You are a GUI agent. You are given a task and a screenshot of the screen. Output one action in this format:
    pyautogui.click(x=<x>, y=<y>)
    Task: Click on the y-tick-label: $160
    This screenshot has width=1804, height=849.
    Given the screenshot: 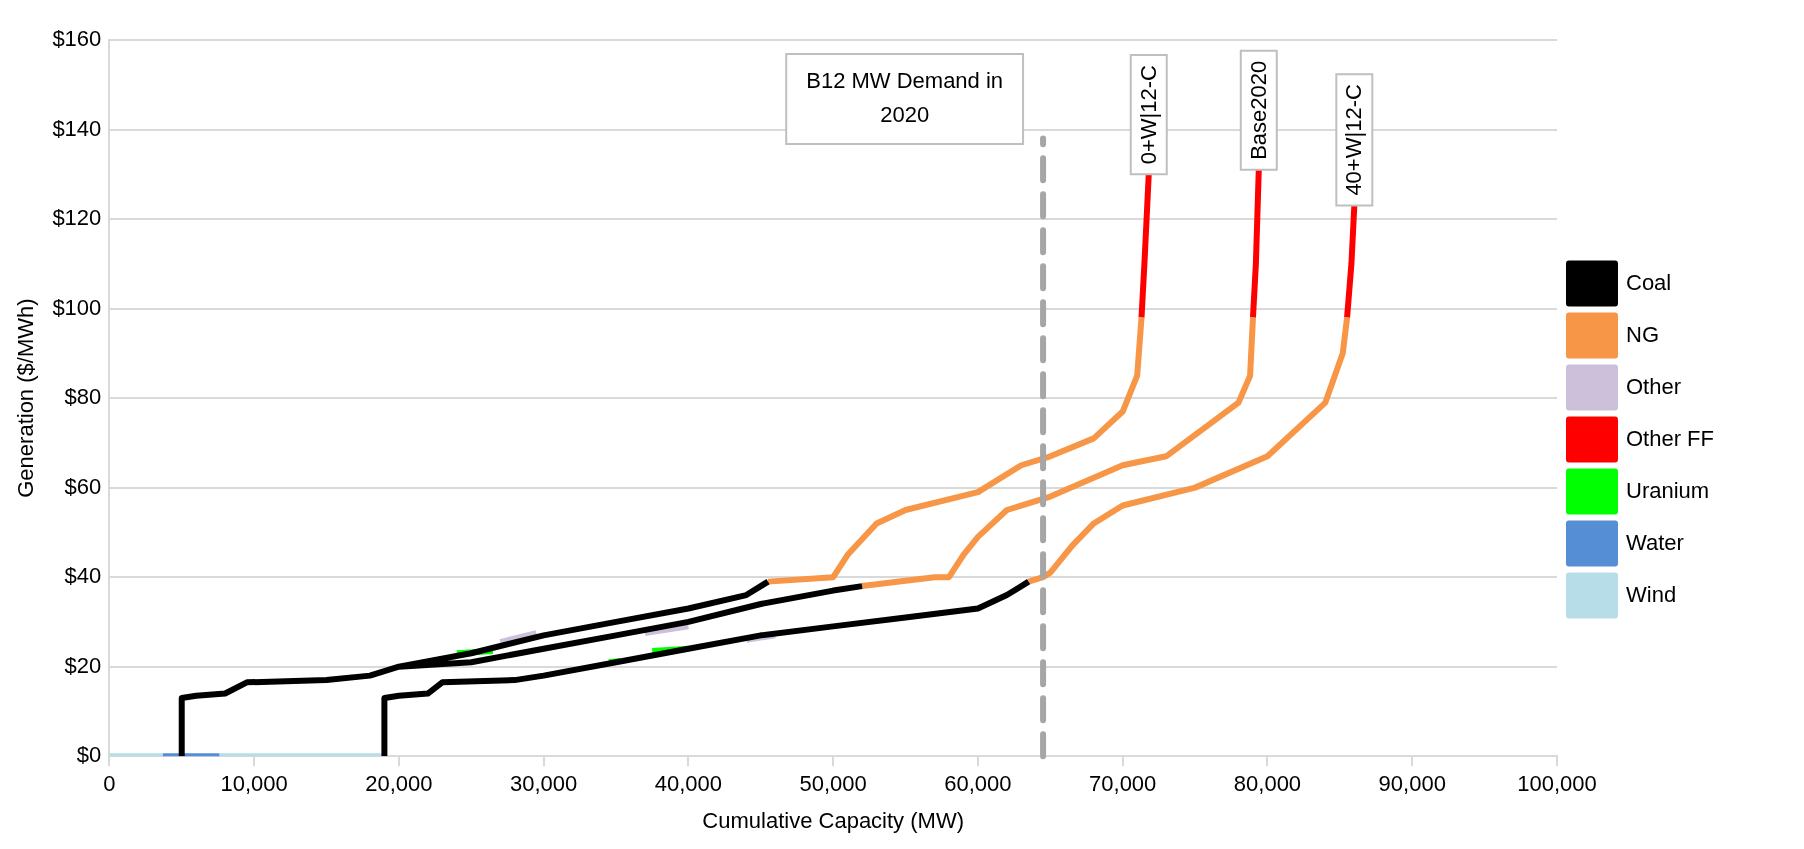 What is the action you would take?
    pyautogui.click(x=77, y=39)
    